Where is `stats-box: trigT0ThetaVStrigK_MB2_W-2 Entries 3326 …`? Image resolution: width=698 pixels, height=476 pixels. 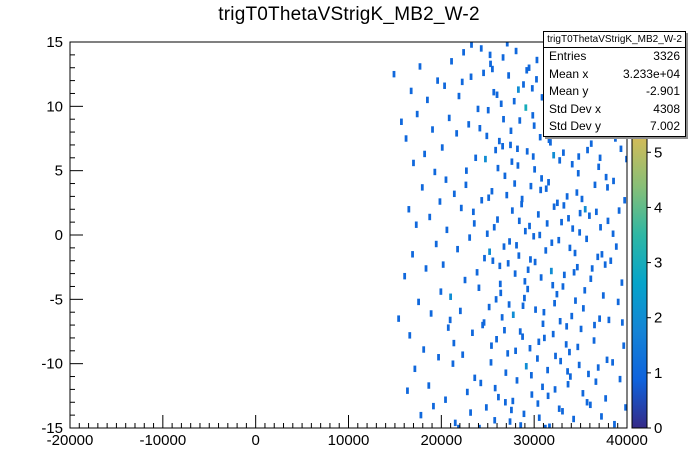
stats-box: trigT0ThetaVStrigK_MB2_W-2 Entries 3326 … is located at coordinates (614, 84).